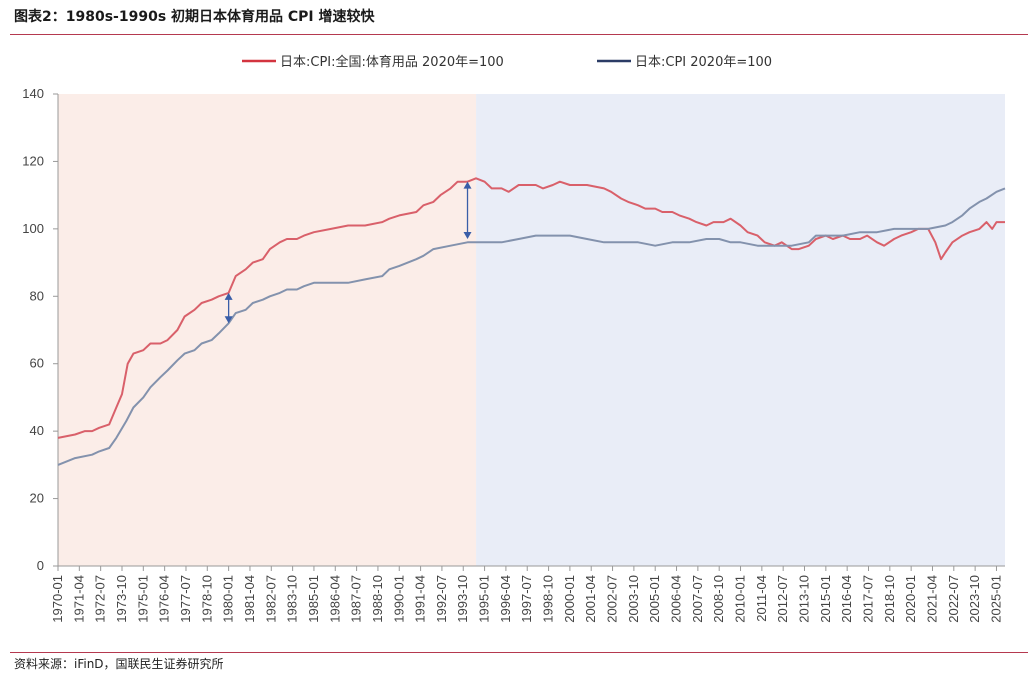 The height and width of the screenshot is (673, 1031). Describe the element at coordinates (57, 599) in the screenshot. I see `x-tick-label: 1970-01` at that location.